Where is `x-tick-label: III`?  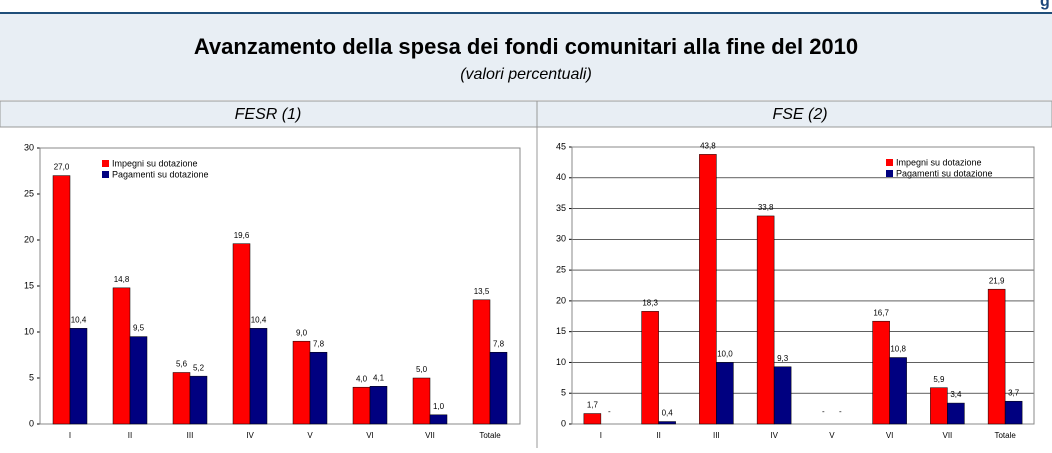 x-tick-label: III is located at coordinates (716, 435).